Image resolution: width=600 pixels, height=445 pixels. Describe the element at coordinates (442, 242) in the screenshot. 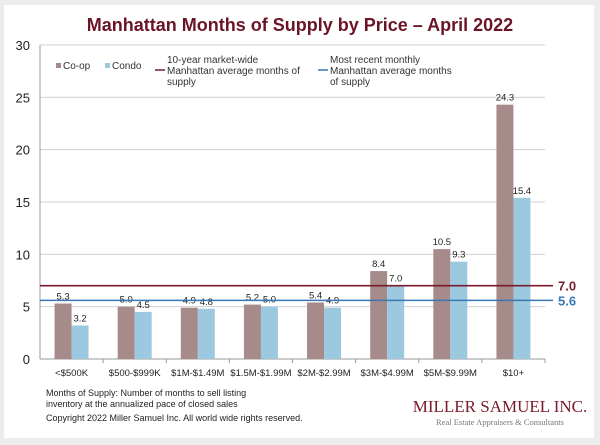

I see `data-label: 10.5` at that location.